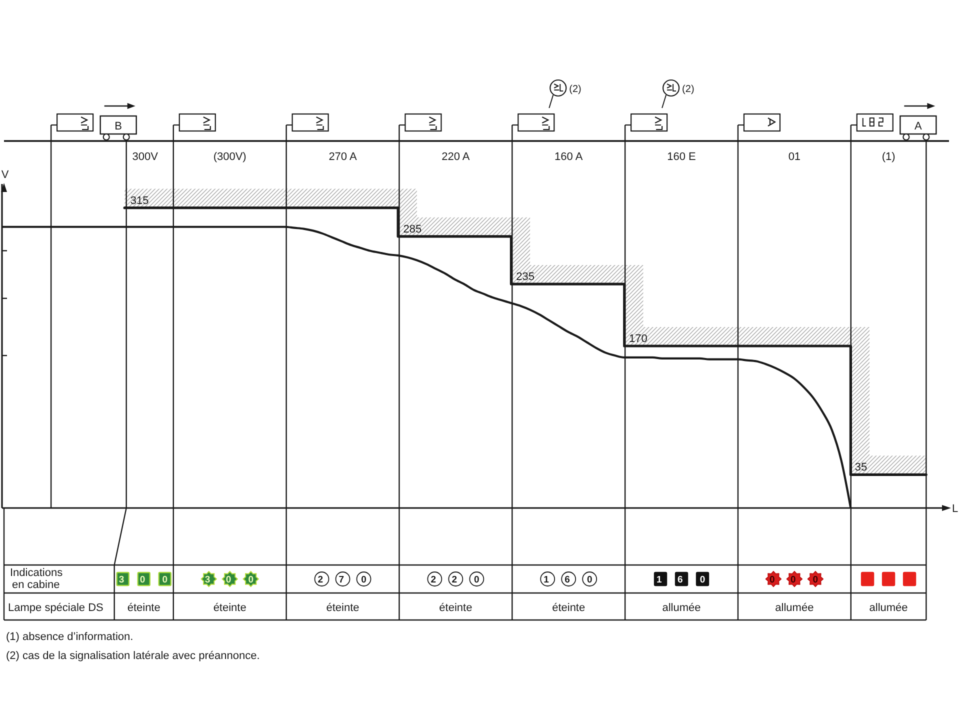 Image resolution: width=960 pixels, height=720 pixels. I want to click on data-label: 35, so click(861, 468).